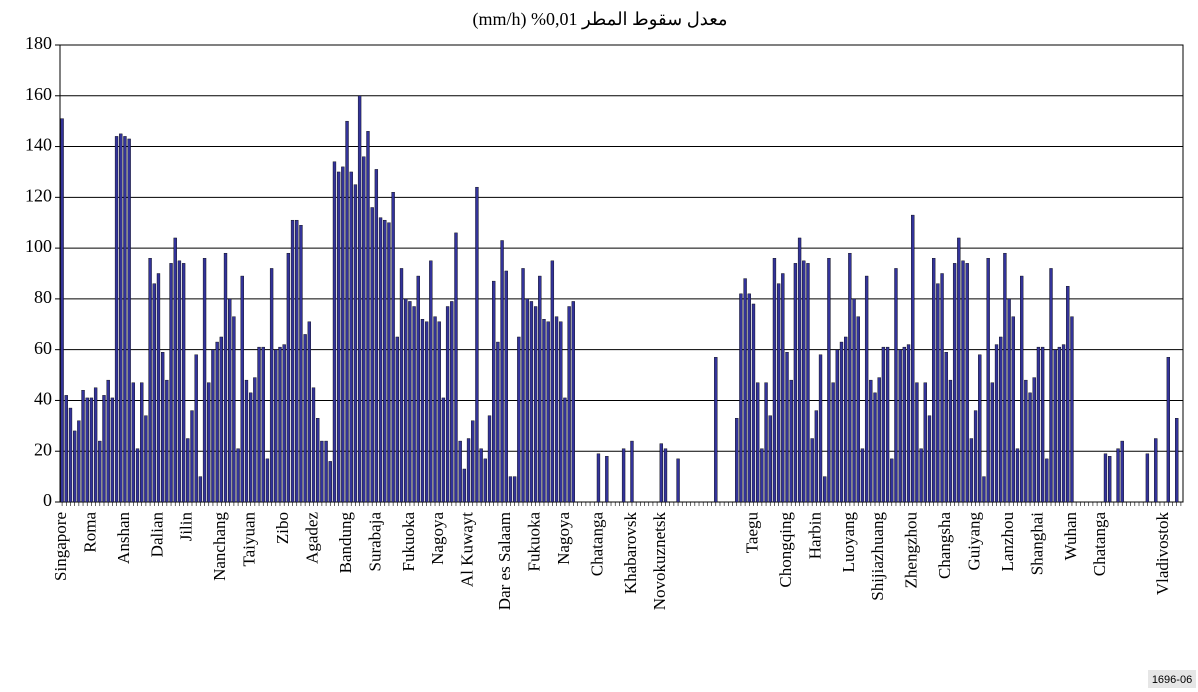 This screenshot has height=692, width=1198. Describe the element at coordinates (38, 94) in the screenshot. I see `y-tick-label: 160` at that location.